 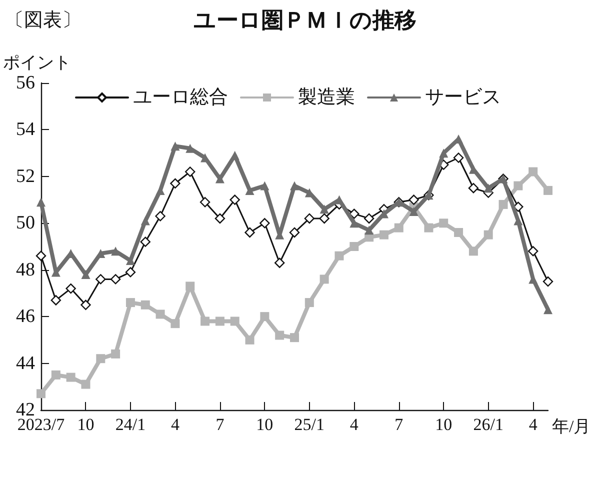 I want to click on x-tick-label: 25/1, so click(x=309, y=424).